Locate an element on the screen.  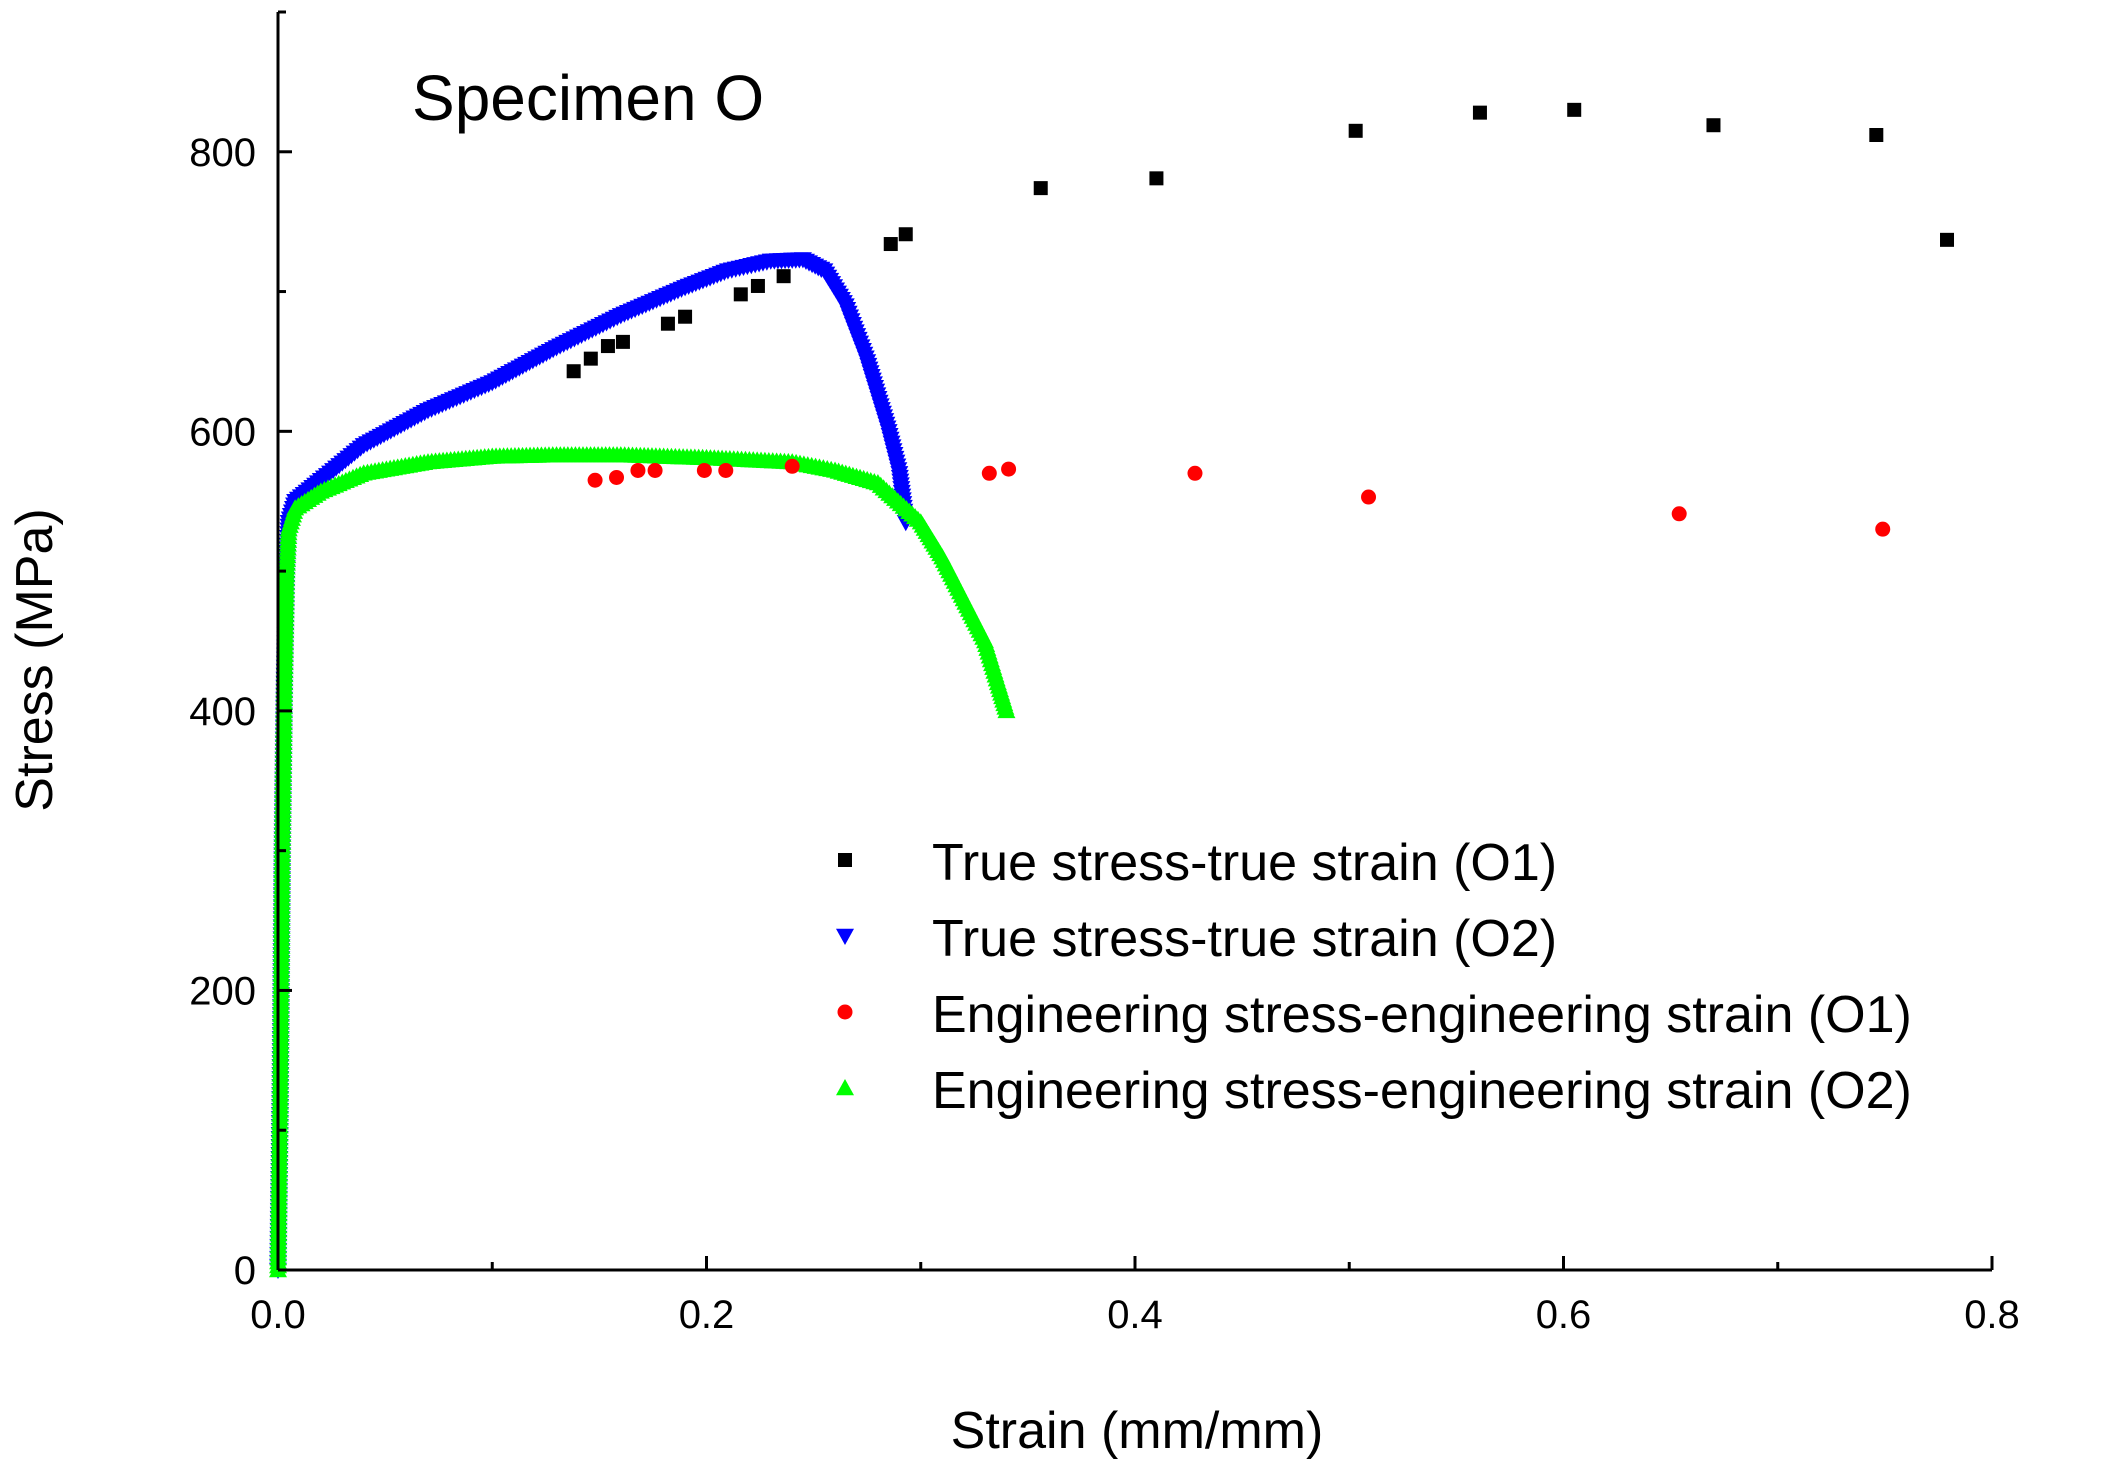
y-tick-label: 0 is located at coordinates (245, 1271).